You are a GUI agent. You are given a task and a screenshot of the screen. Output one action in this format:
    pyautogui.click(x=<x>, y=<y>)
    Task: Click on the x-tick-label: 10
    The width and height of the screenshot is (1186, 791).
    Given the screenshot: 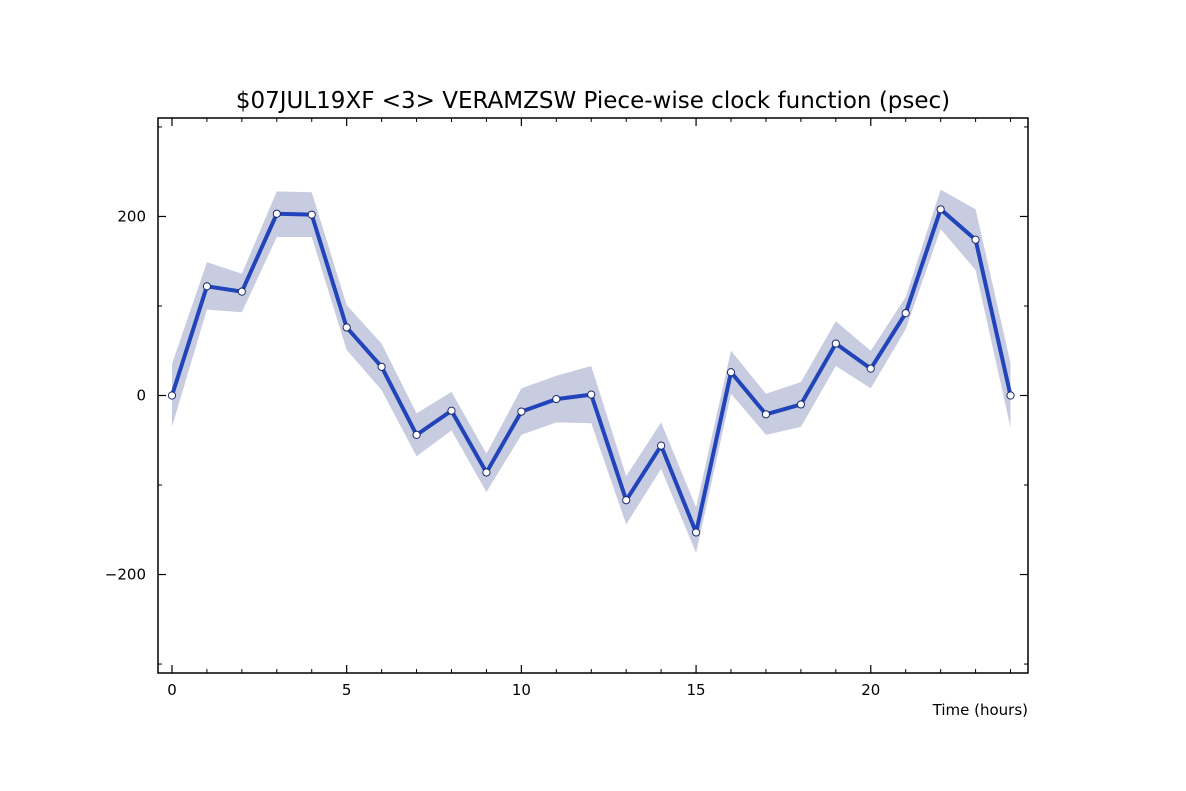 What is the action you would take?
    pyautogui.click(x=521, y=690)
    